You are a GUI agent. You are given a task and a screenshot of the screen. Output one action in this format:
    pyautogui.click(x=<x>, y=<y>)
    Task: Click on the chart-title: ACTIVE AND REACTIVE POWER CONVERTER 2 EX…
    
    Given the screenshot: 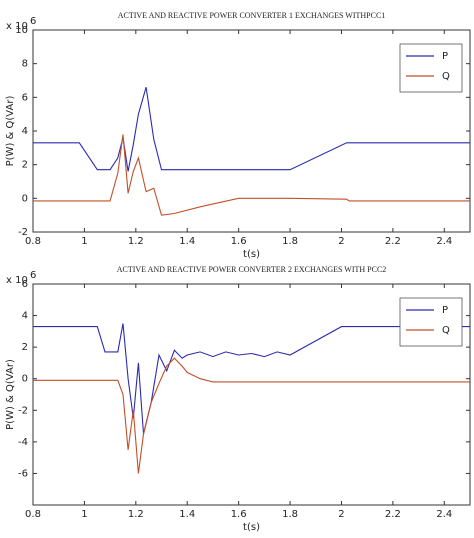 What is the action you would take?
    pyautogui.click(x=252, y=269)
    